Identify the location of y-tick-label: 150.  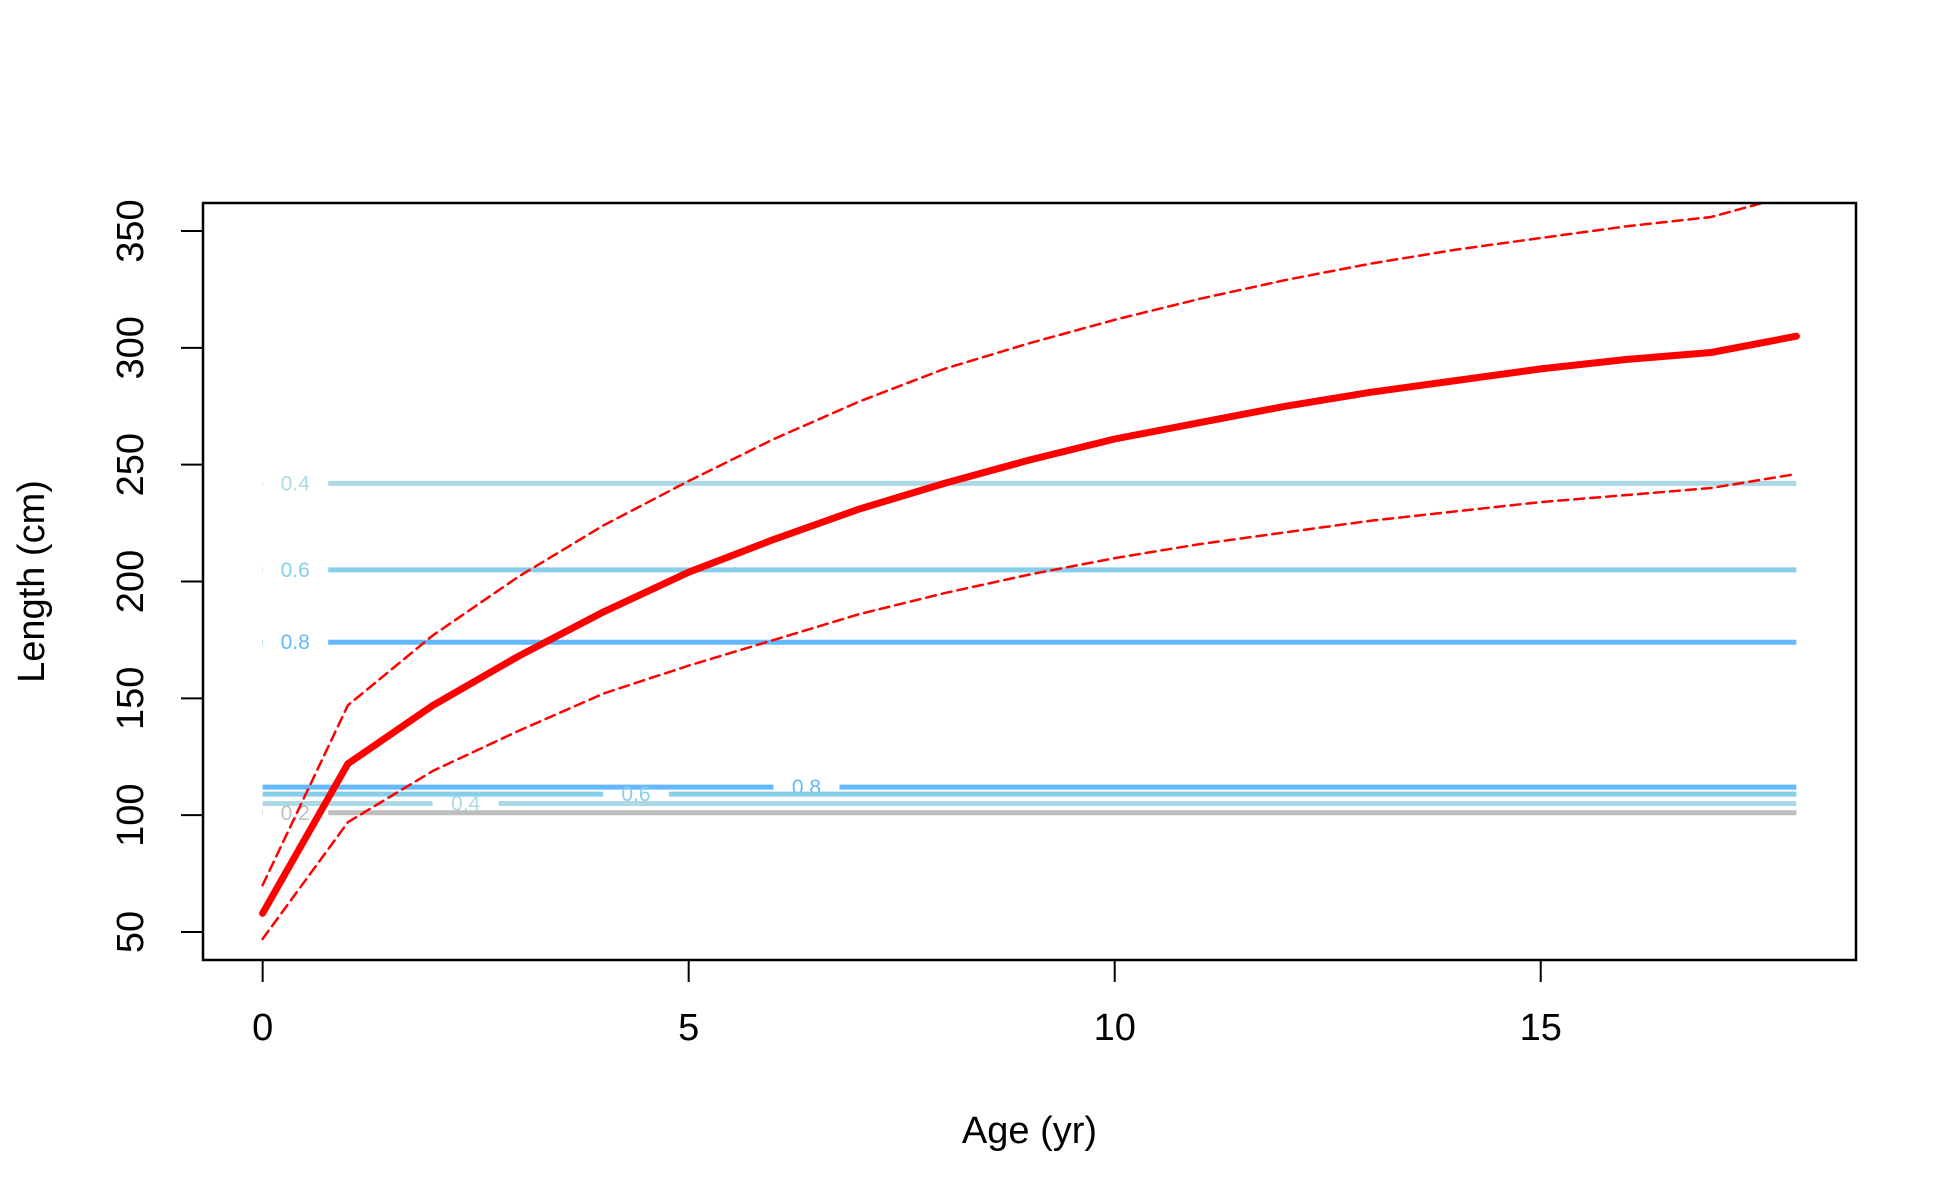
(131, 698).